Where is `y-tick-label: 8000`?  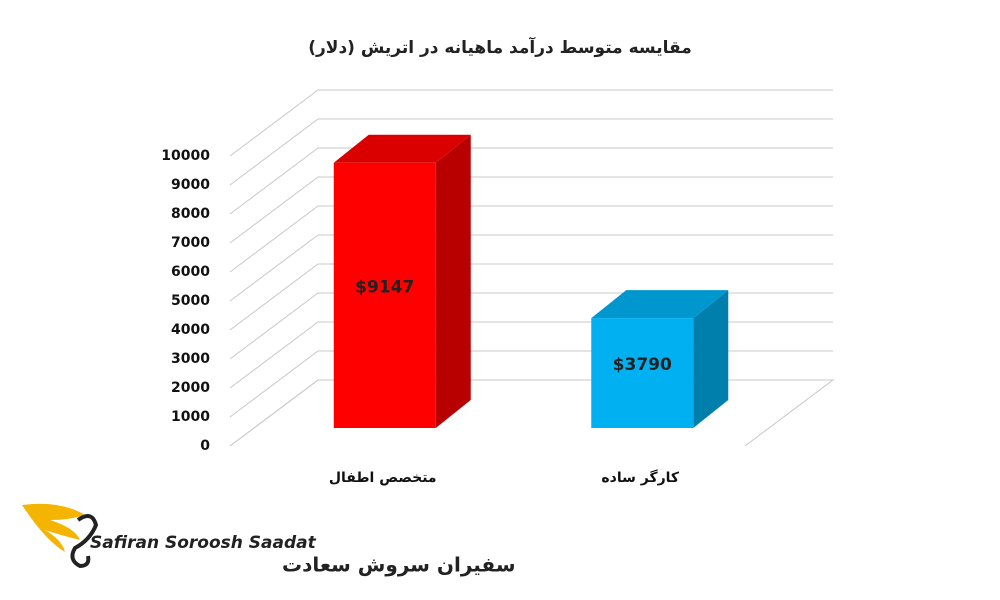
y-tick-label: 8000 is located at coordinates (190, 214).